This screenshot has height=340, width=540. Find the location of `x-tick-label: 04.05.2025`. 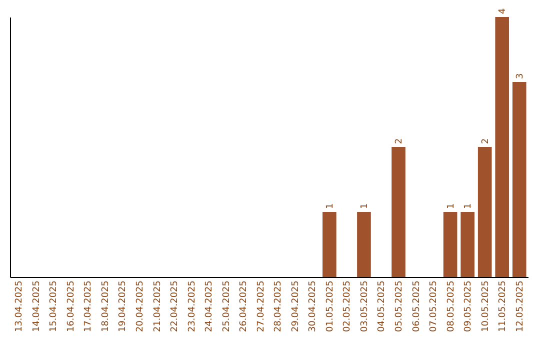

x-tick-label: 04.05.2025 is located at coordinates (382, 306).